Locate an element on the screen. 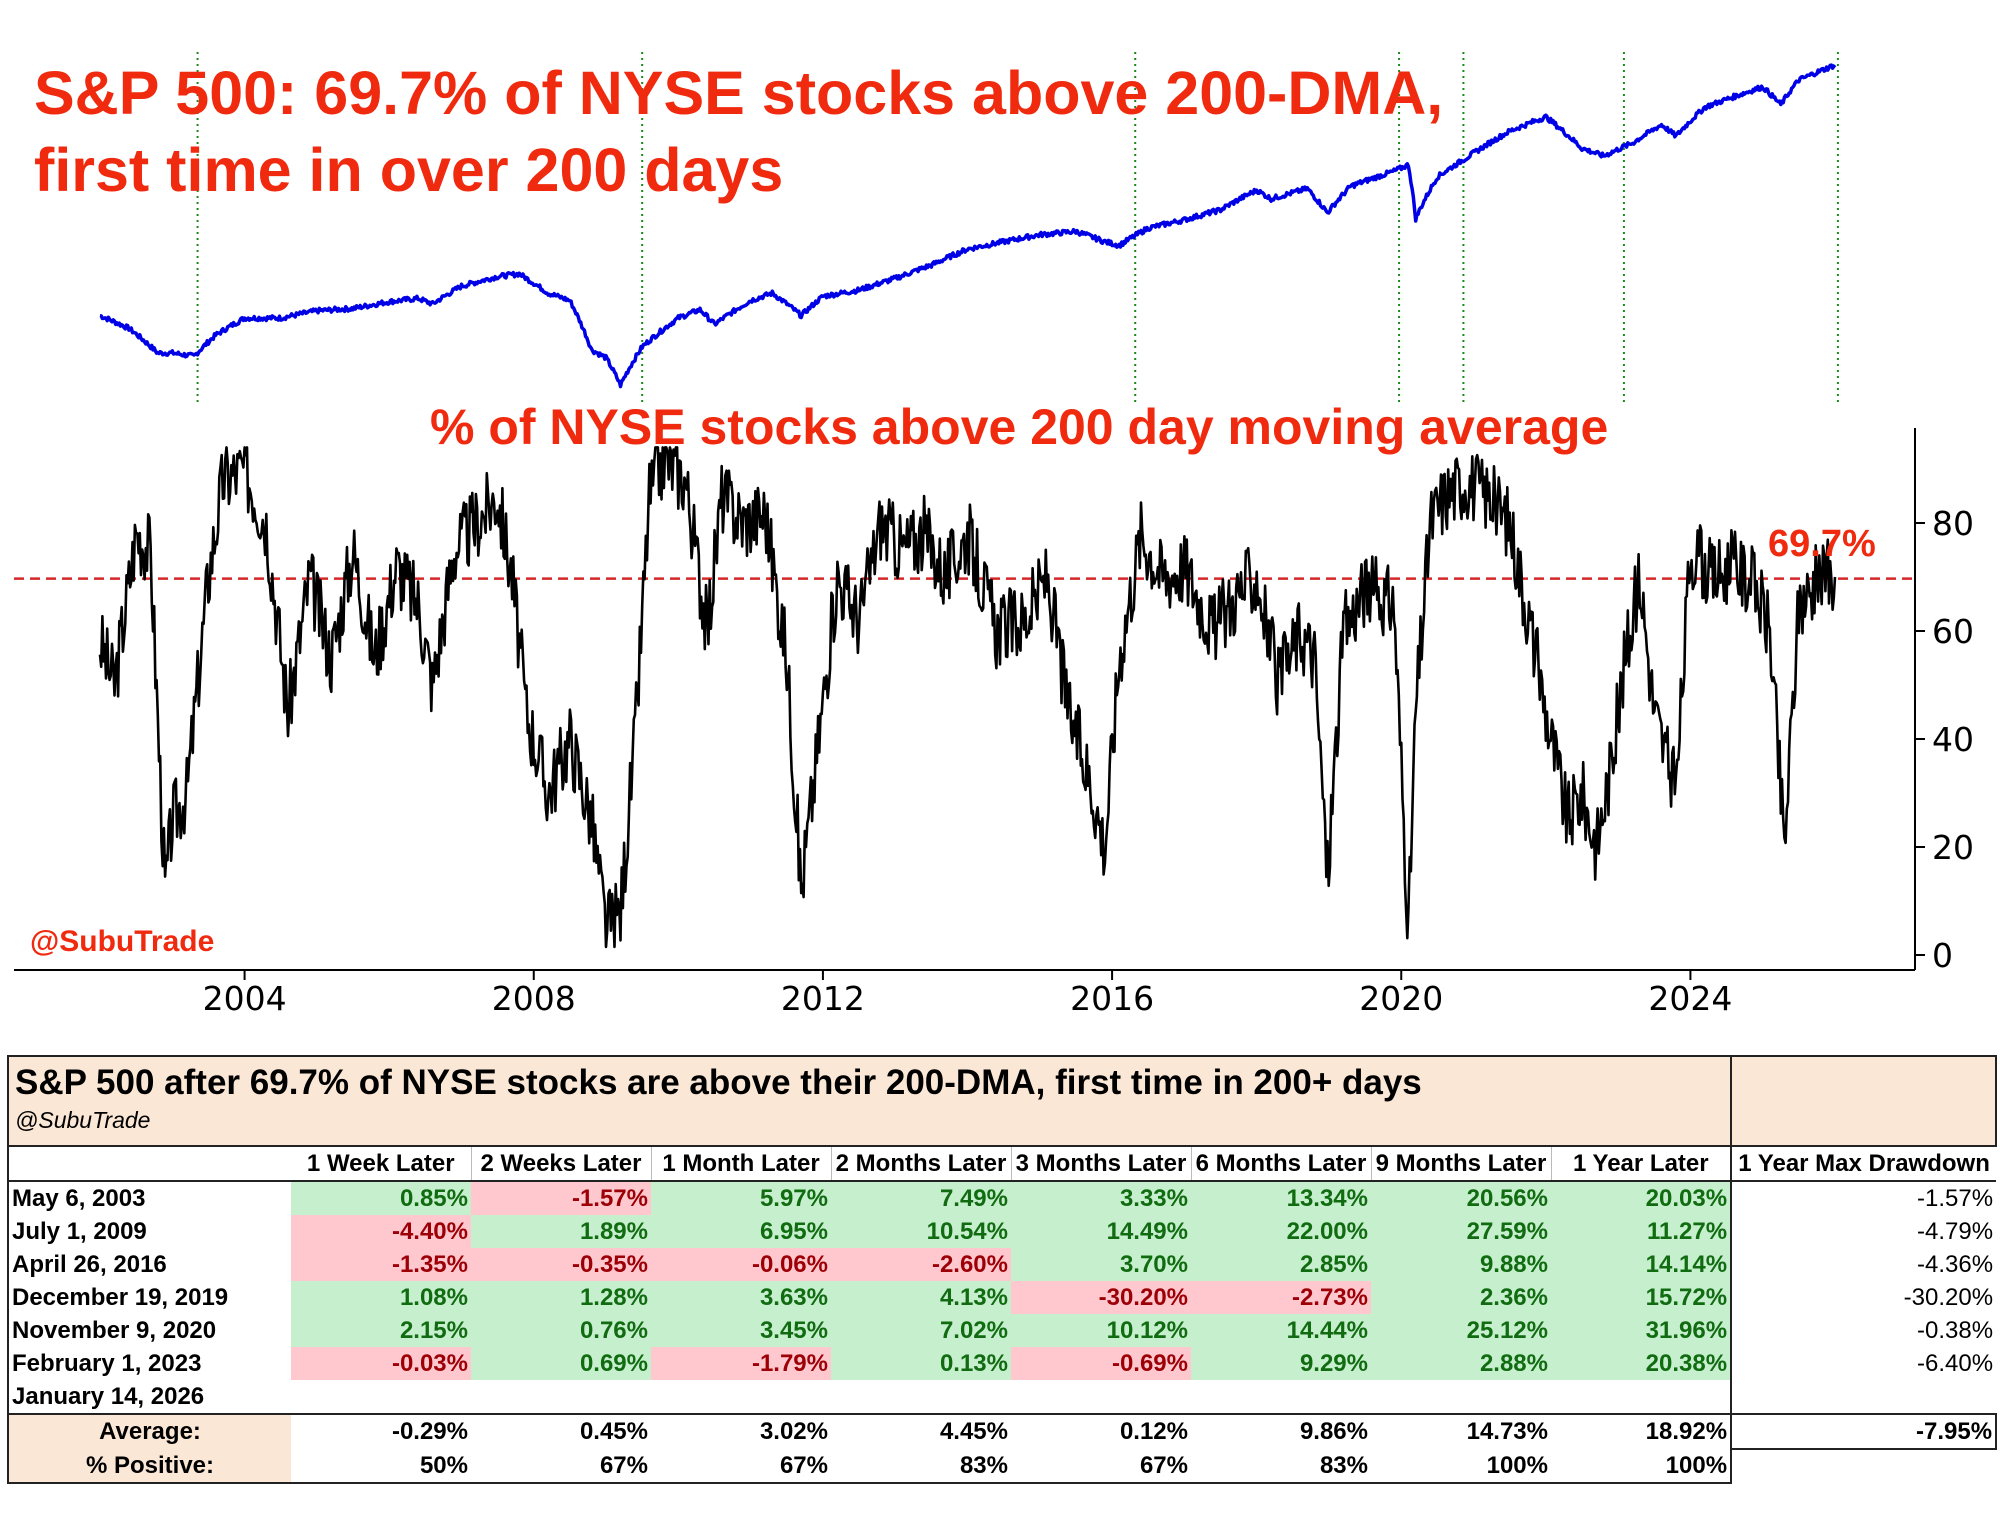 The height and width of the screenshot is (1520, 2000). cell-r3-c5: -2.73% is located at coordinates (1281, 1297).